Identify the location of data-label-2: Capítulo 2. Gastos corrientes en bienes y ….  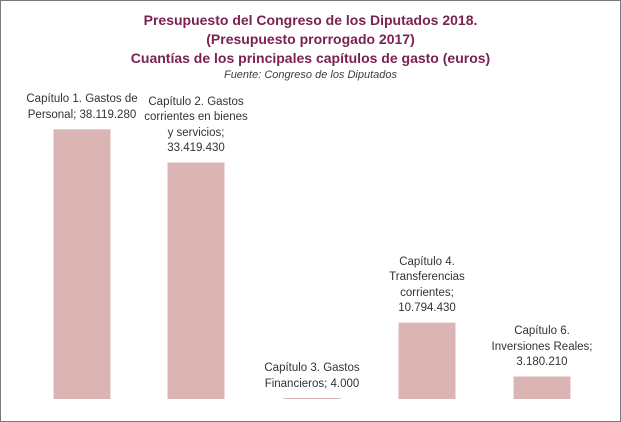
(196, 126).